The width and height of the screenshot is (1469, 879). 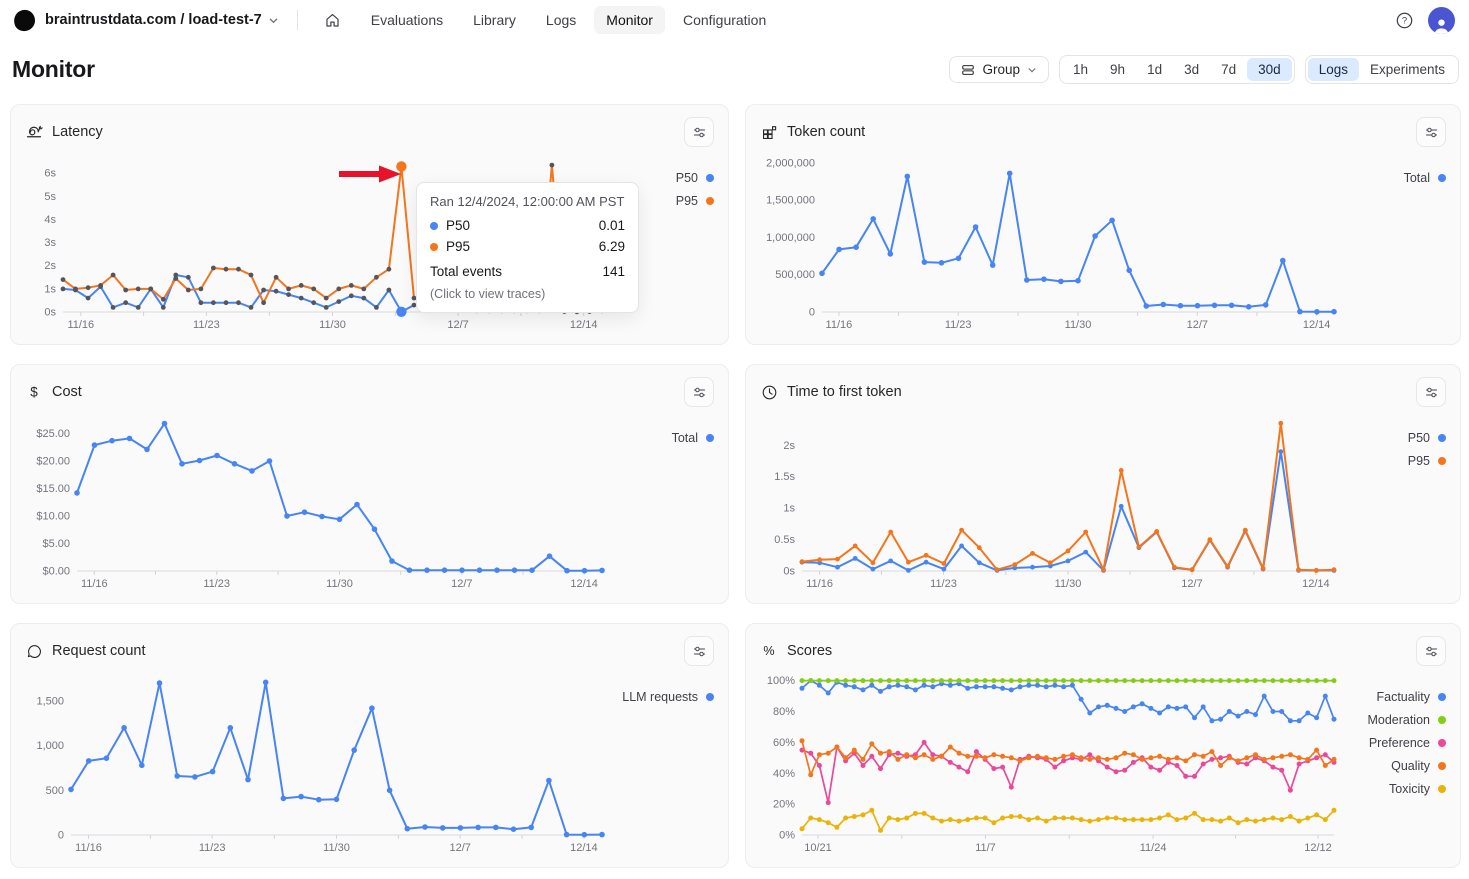 I want to click on legend-item-quality: Quality, so click(x=1394, y=766).